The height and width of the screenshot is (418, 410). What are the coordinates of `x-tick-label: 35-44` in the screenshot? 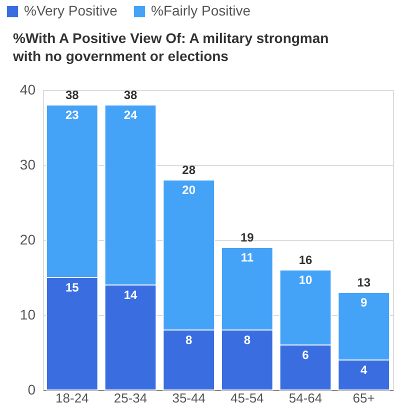 It's located at (189, 398).